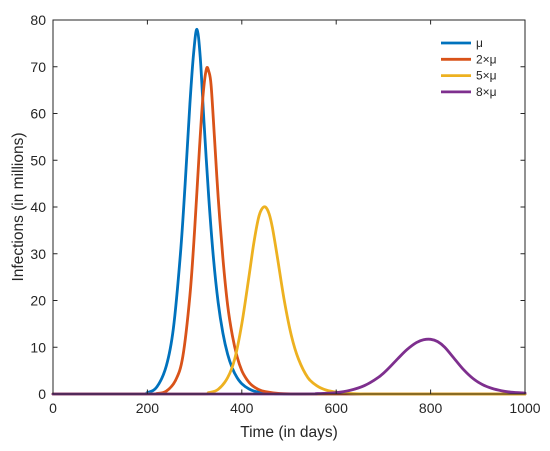  What do you see at coordinates (469, 67) in the screenshot?
I see `legend: μ 2×μ 5×μ 8×μ` at bounding box center [469, 67].